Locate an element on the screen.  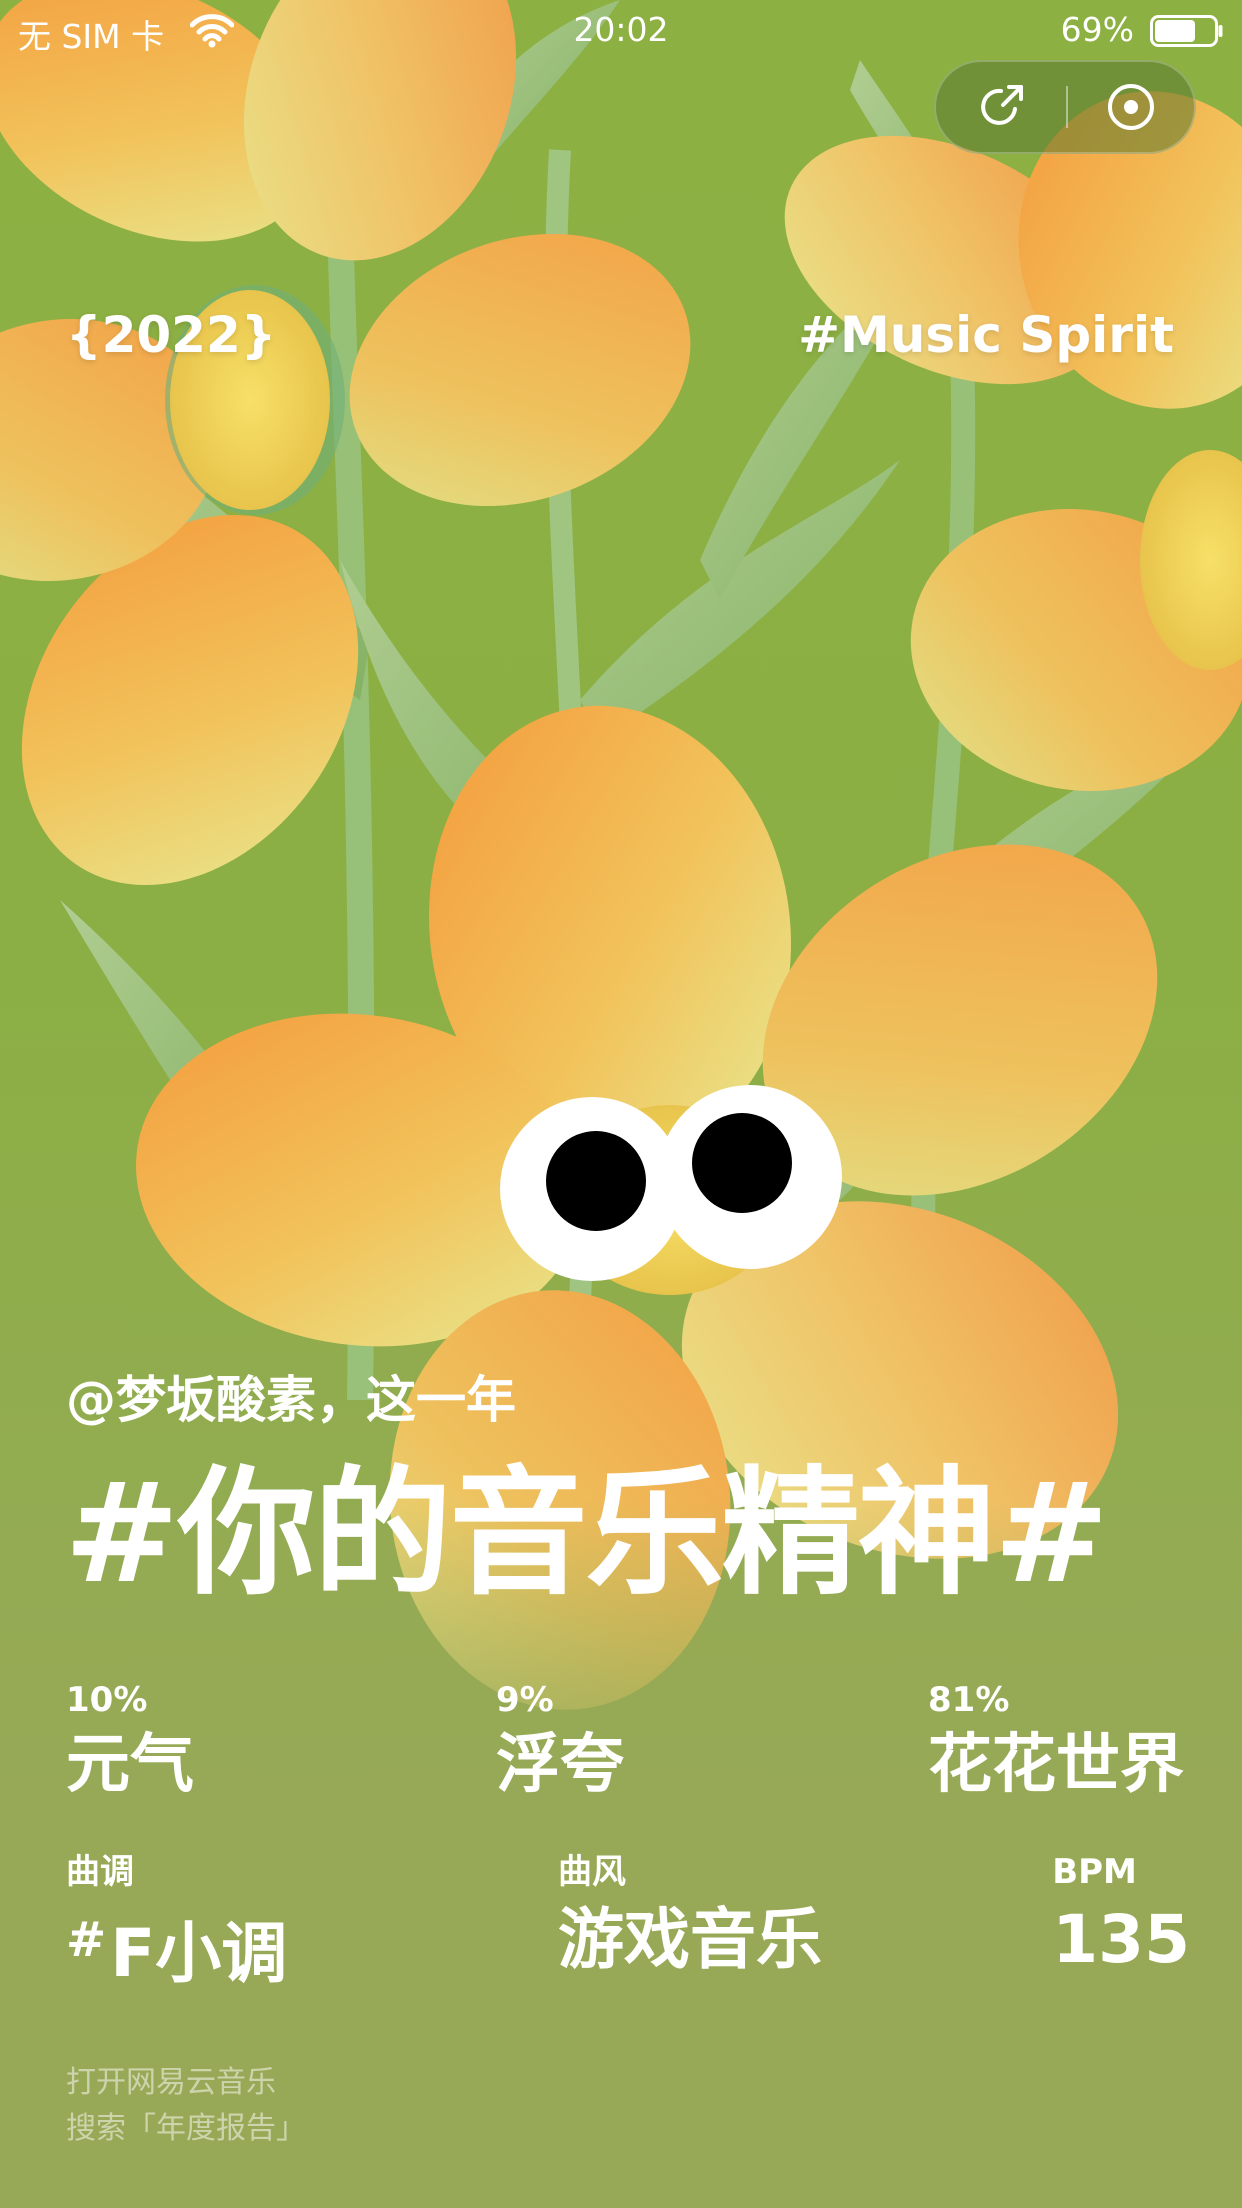
mood-name: 浮夸 is located at coordinates (560, 1765).